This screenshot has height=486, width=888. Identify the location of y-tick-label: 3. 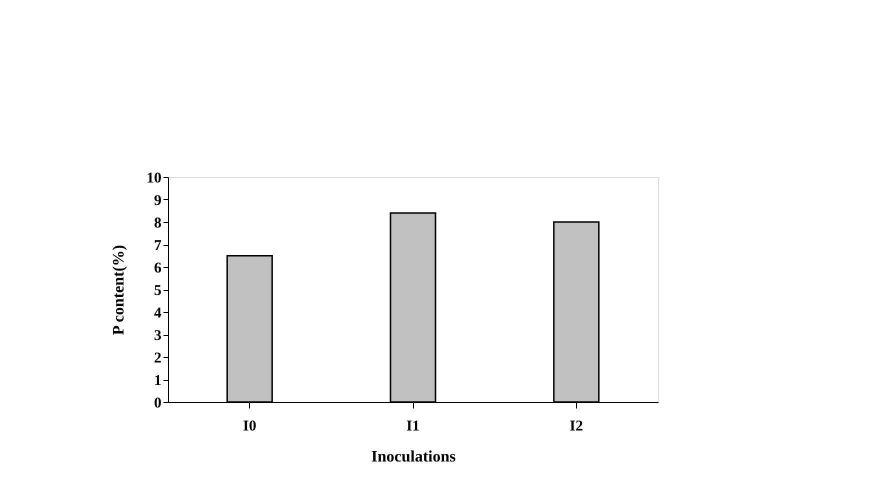
(158, 336).